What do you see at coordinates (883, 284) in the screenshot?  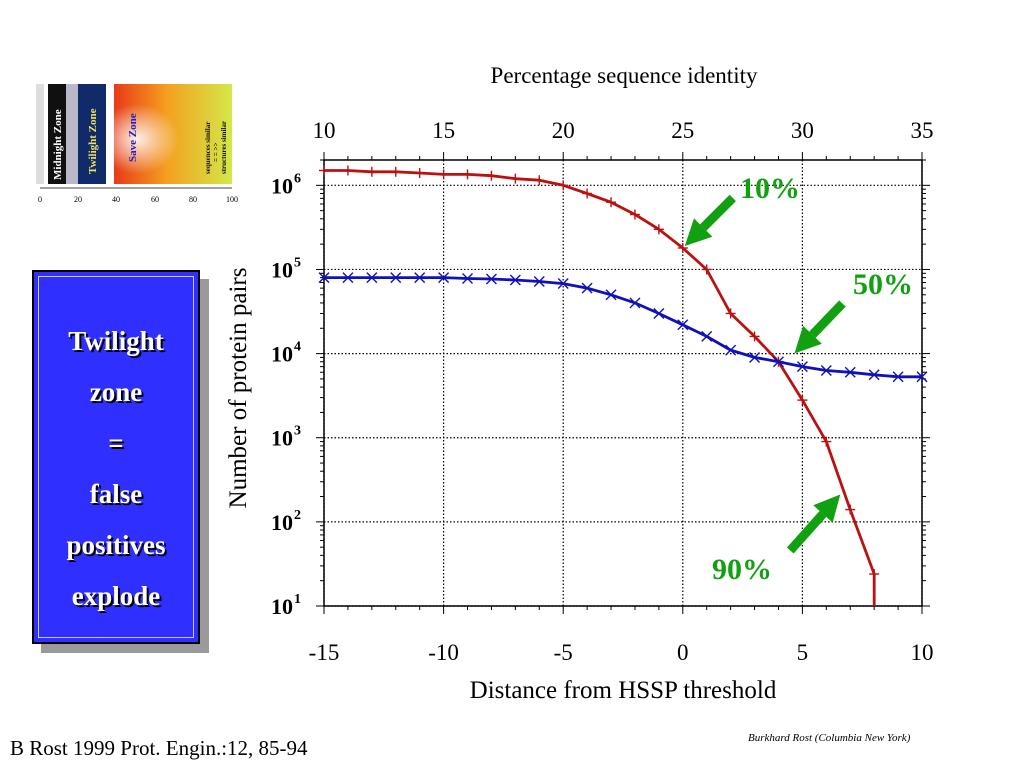 I see `annotation-50pct: 50%` at bounding box center [883, 284].